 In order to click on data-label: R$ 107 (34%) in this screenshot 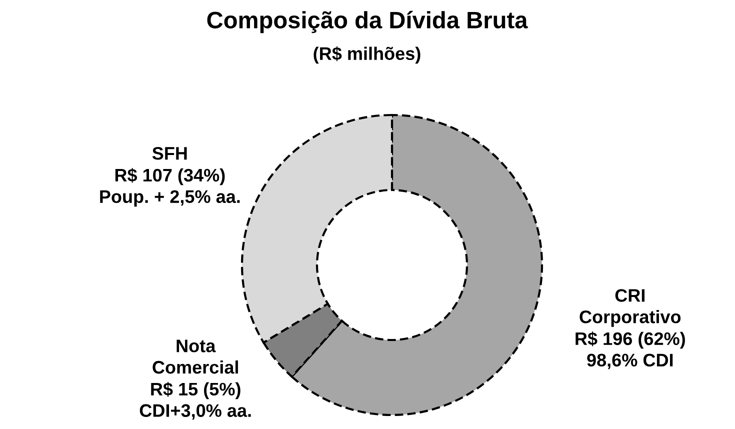, I will do `click(170, 177)`.